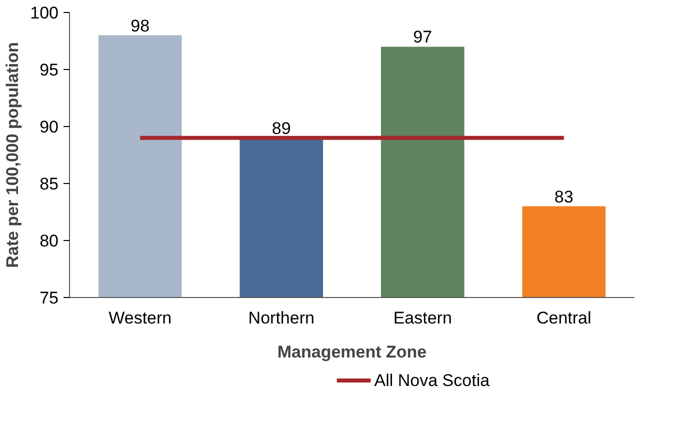 The width and height of the screenshot is (689, 446). I want to click on x-axis-title: Management Zone, so click(352, 352).